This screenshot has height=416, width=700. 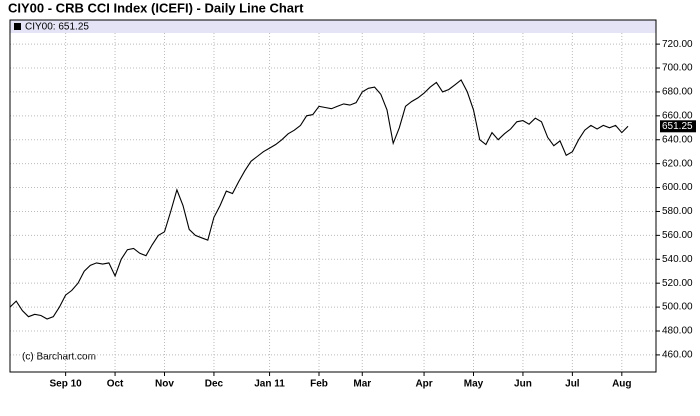 I want to click on y-tick-label: 480.00, so click(x=677, y=331).